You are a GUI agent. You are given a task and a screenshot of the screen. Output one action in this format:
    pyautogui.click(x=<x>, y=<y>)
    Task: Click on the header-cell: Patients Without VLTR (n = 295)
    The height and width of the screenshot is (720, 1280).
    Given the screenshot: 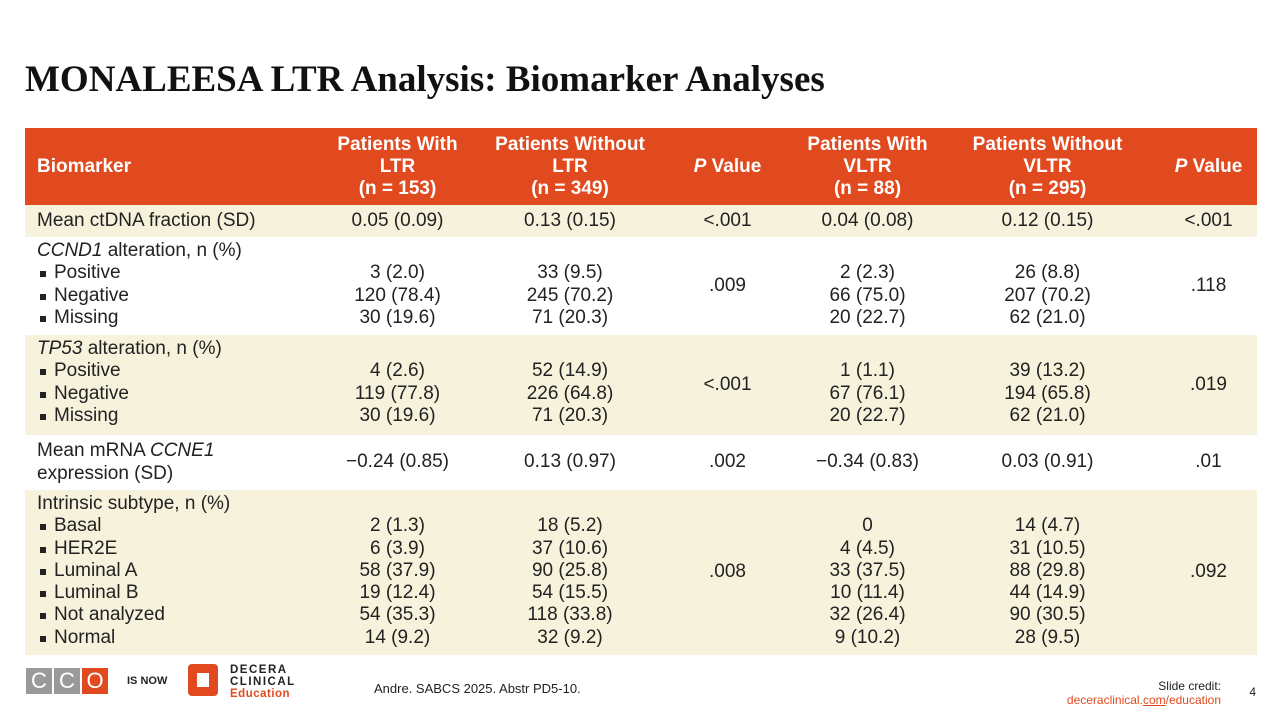 What is the action you would take?
    pyautogui.click(x=1047, y=166)
    